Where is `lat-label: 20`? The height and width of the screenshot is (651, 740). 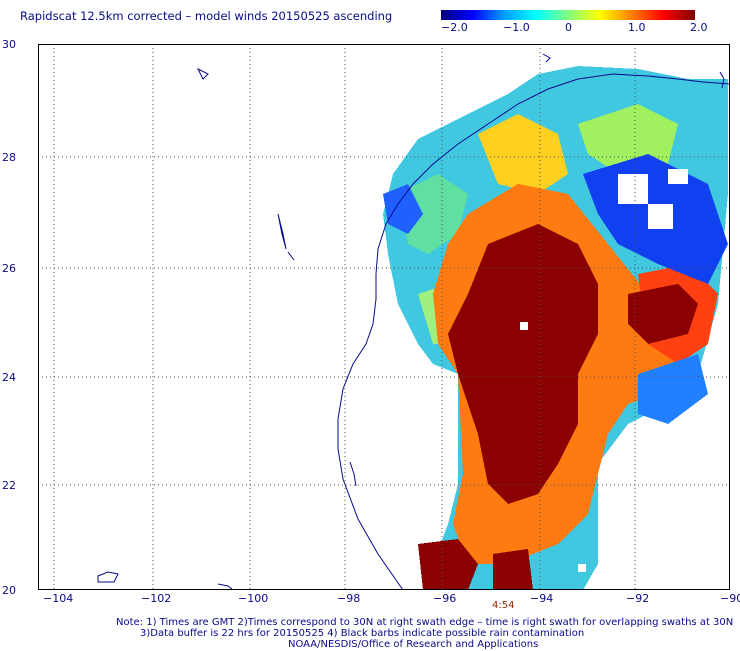 lat-label: 20 is located at coordinates (9, 590).